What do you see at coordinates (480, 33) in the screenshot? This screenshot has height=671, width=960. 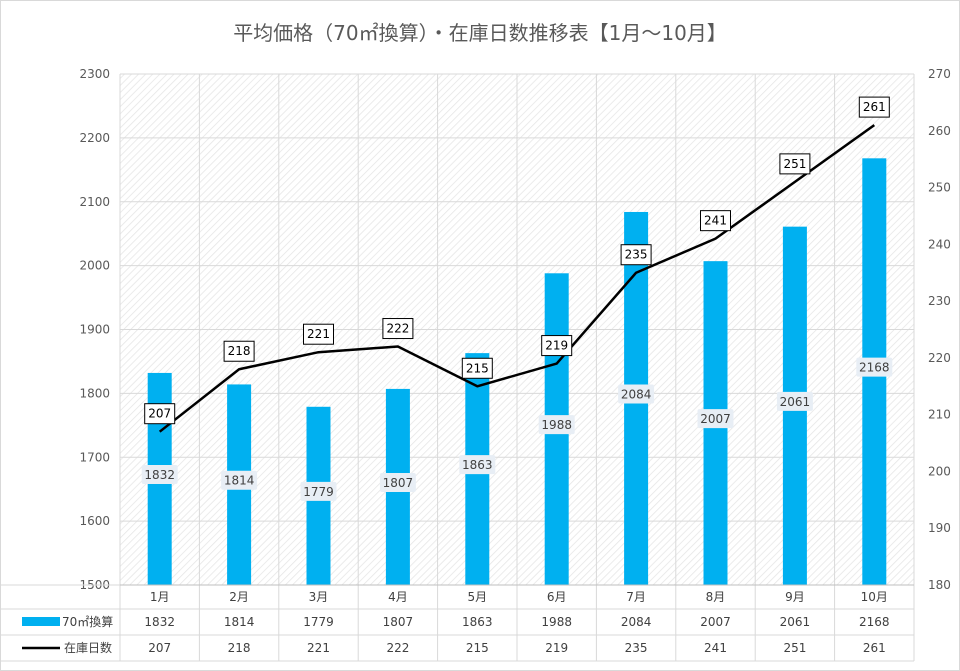 I see `chart-title: 平均価格（70㎡換算）・在庫日数推移表【1月～10月】` at bounding box center [480, 33].